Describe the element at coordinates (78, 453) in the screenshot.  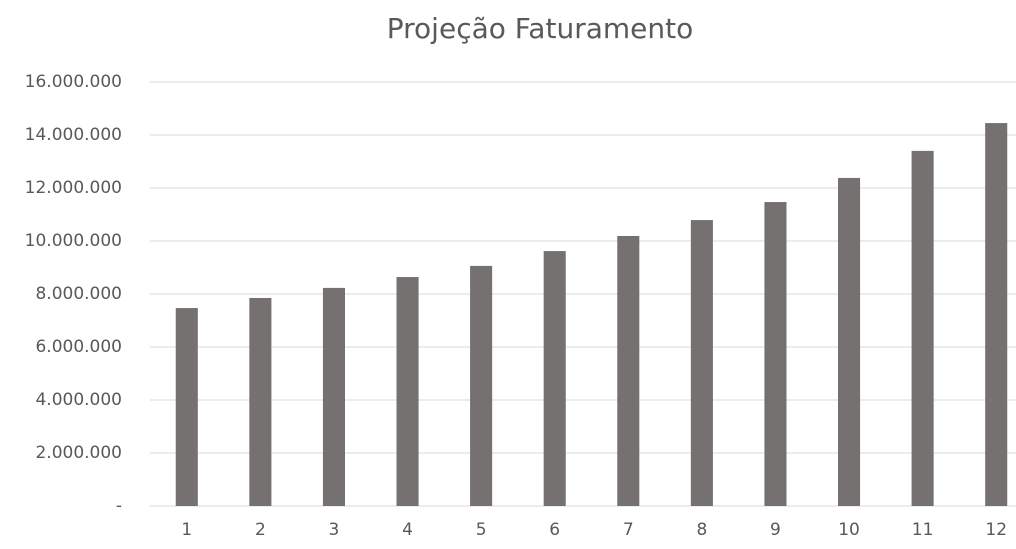
I see `y-tick-label: 2.000.000` at that location.